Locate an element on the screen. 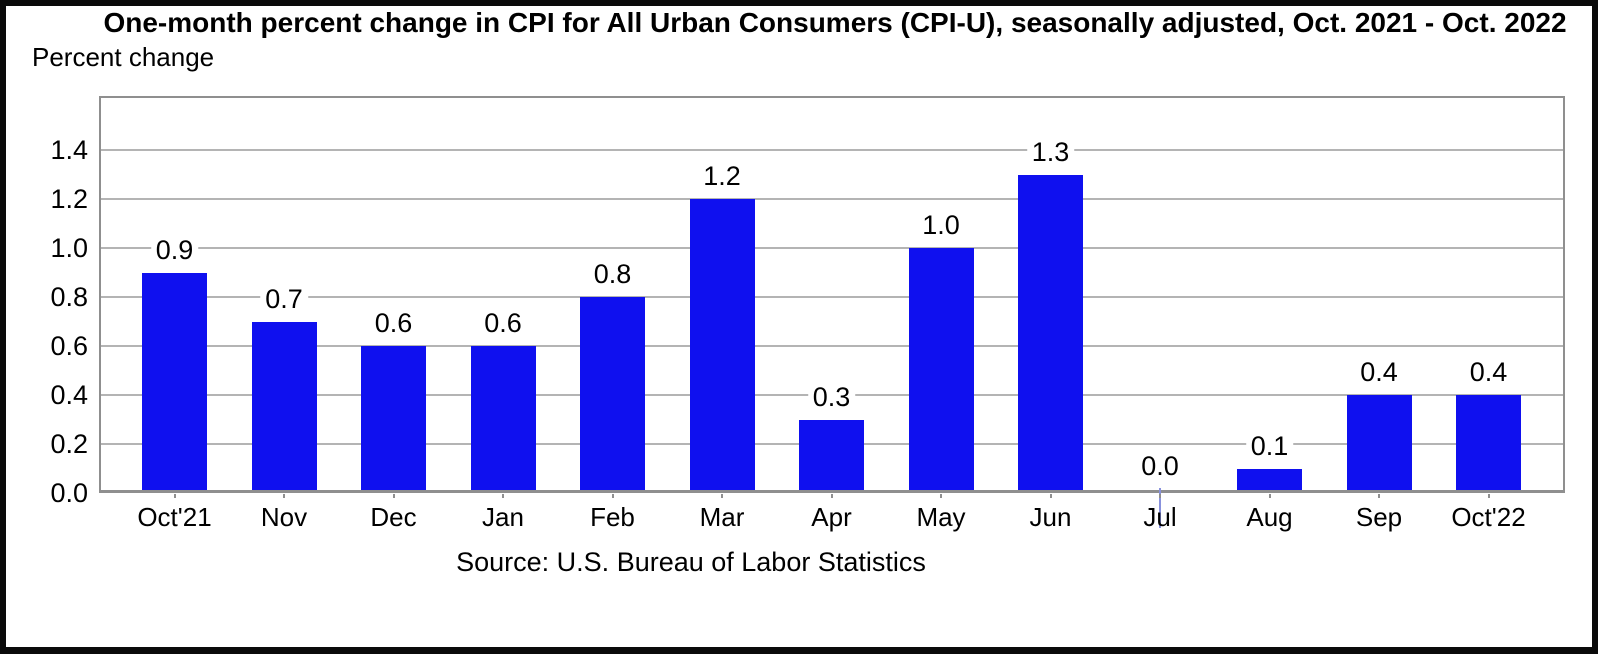 The height and width of the screenshot is (666, 1600). bar-value-label: 0.3 is located at coordinates (831, 396).